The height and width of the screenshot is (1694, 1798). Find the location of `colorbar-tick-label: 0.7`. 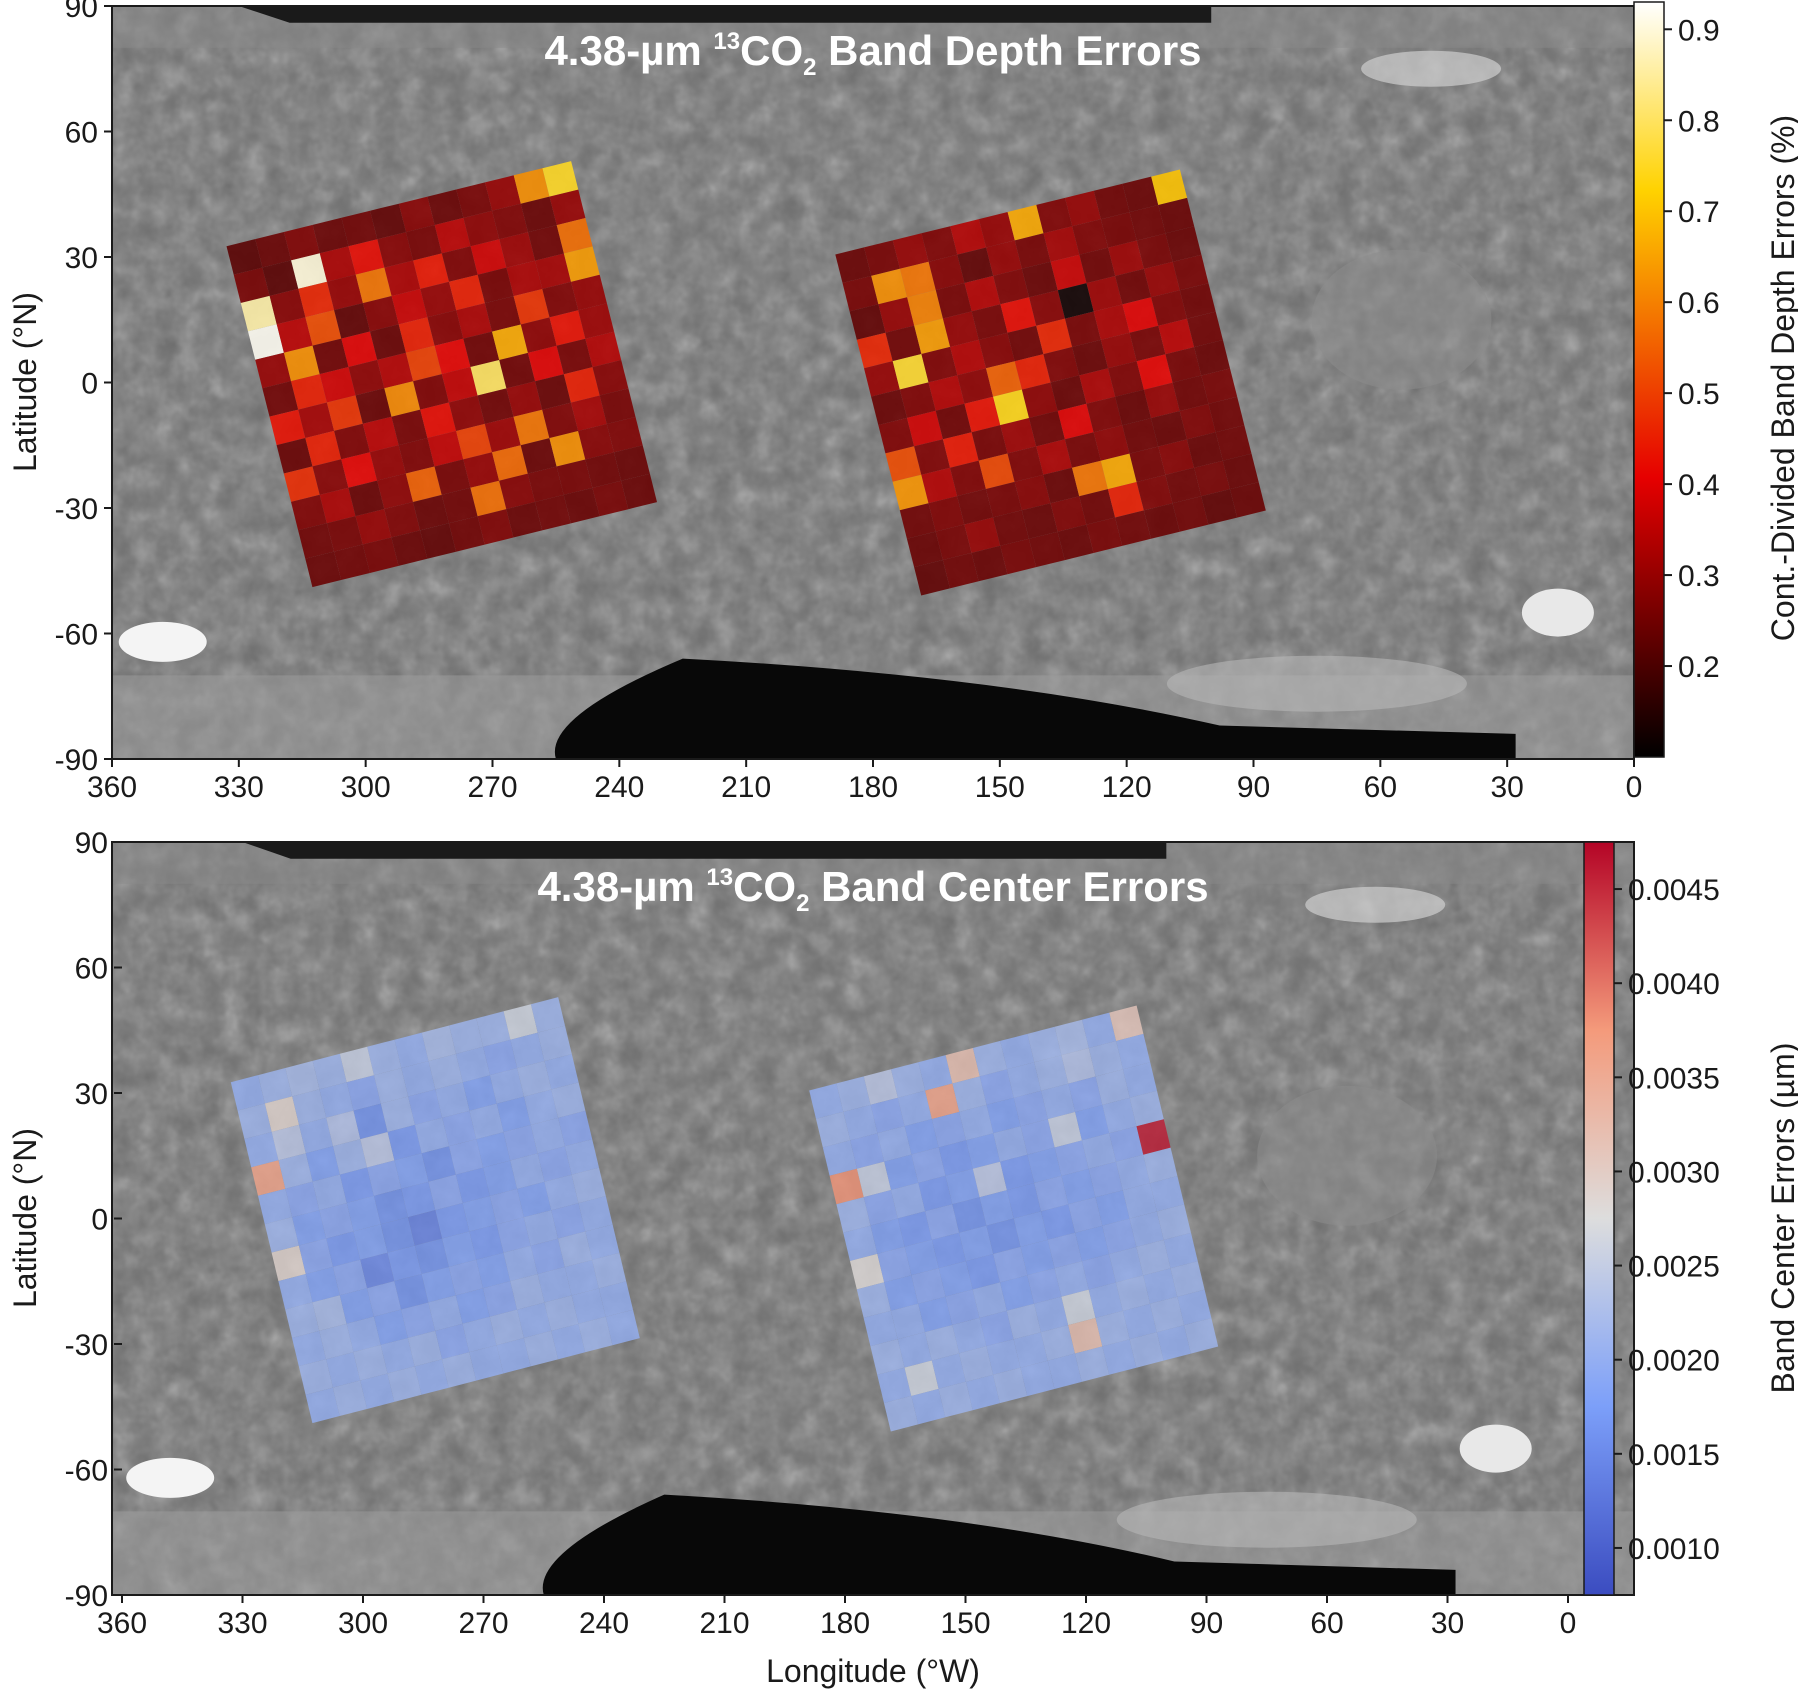

colorbar-tick-label: 0.7 is located at coordinates (1699, 212).